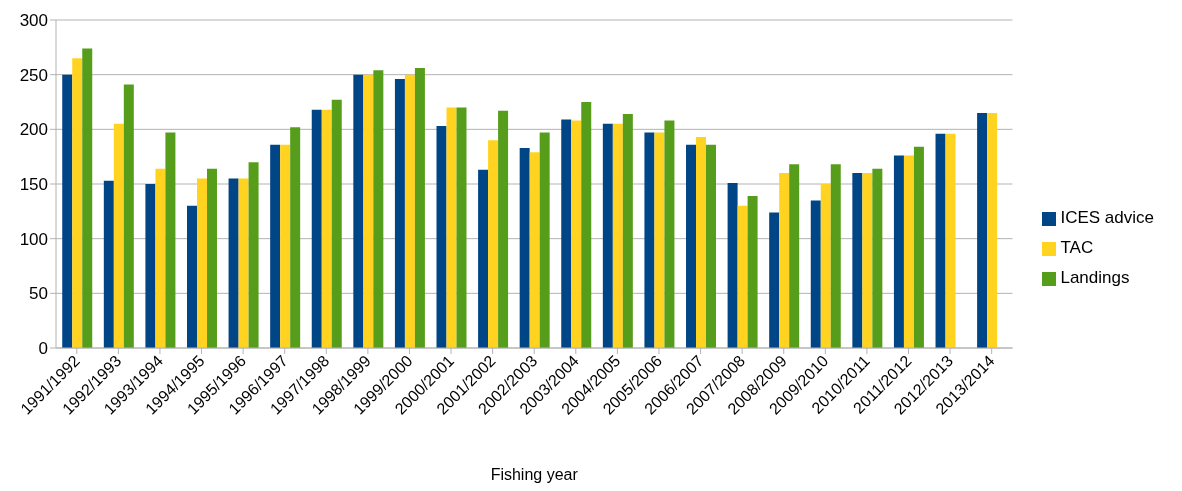 The height and width of the screenshot is (491, 1182). What do you see at coordinates (1095, 277) in the screenshot?
I see `legend-label: Landings` at bounding box center [1095, 277].